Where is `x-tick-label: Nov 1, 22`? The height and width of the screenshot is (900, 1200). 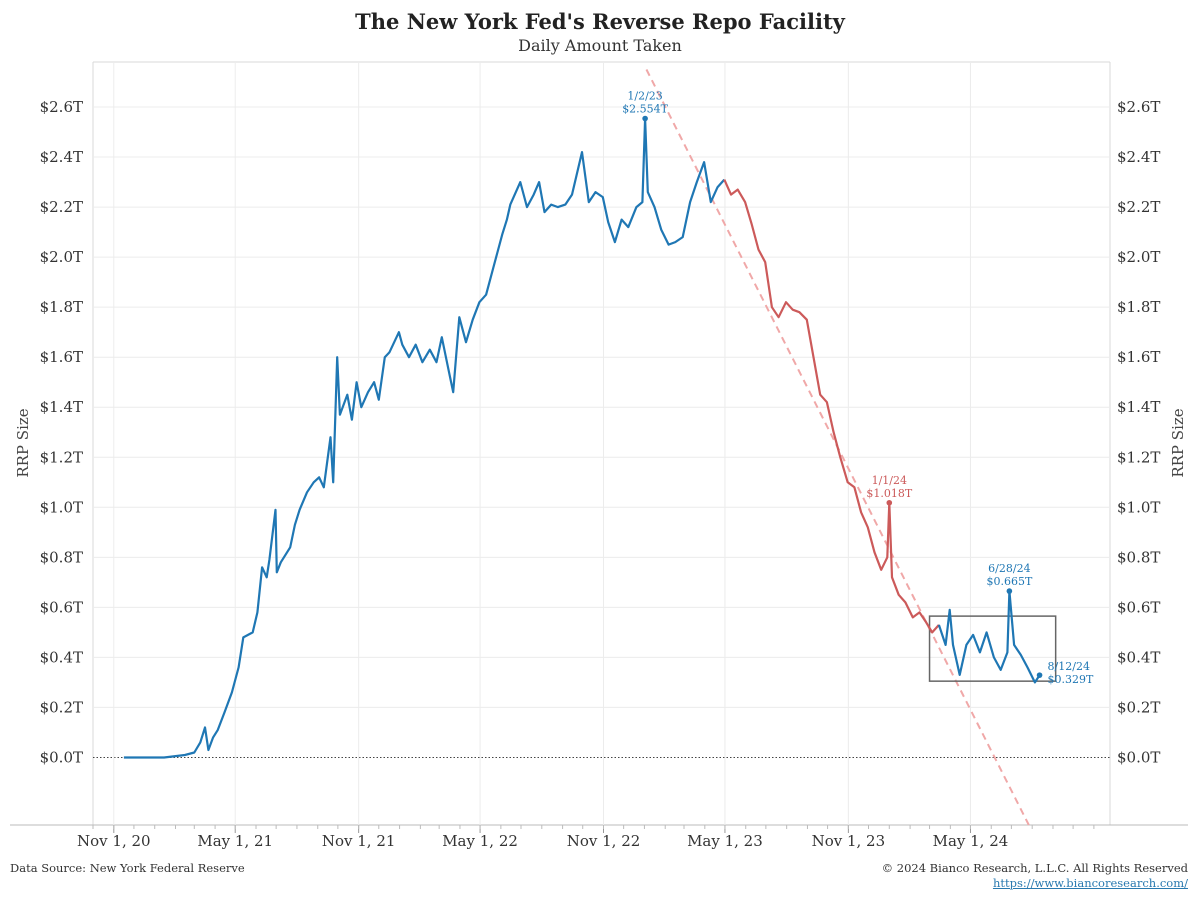 x-tick-label: Nov 1, 22 is located at coordinates (604, 841).